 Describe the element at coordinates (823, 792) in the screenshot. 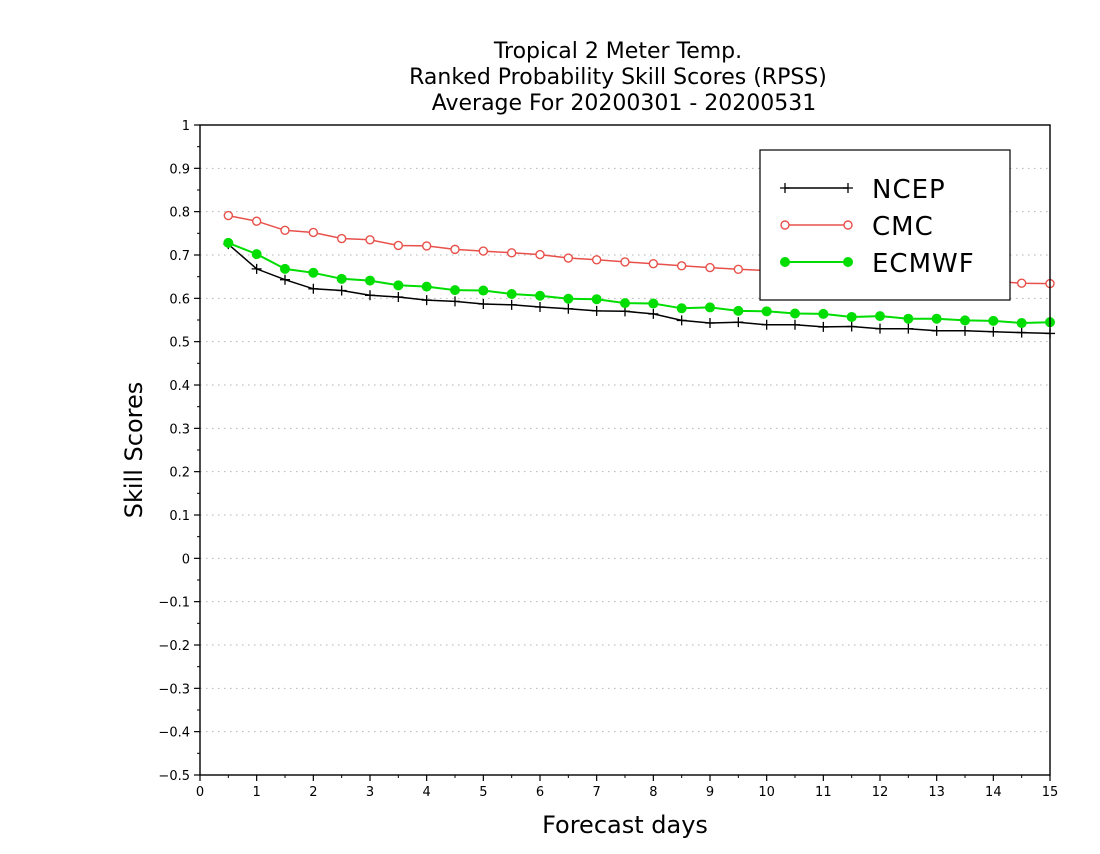

I see `x-tick-label: 11` at that location.